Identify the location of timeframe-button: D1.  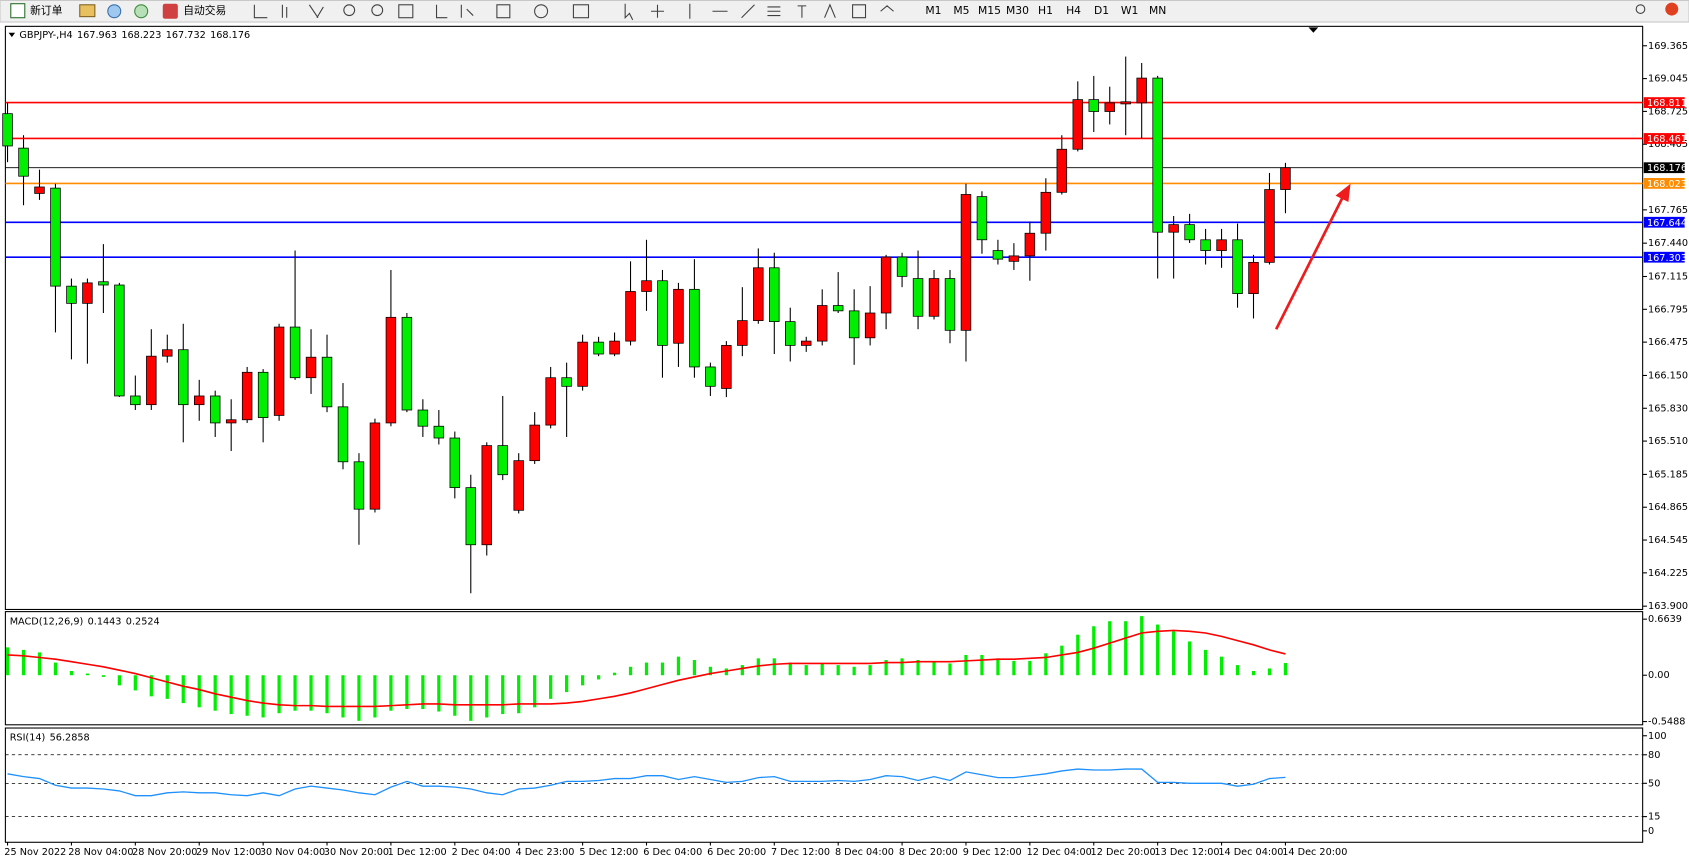
(1101, 10).